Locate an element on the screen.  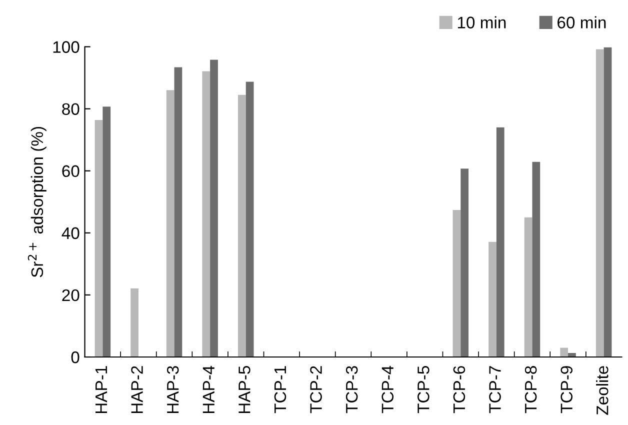
y-tick-label: 60 is located at coordinates (71, 171).